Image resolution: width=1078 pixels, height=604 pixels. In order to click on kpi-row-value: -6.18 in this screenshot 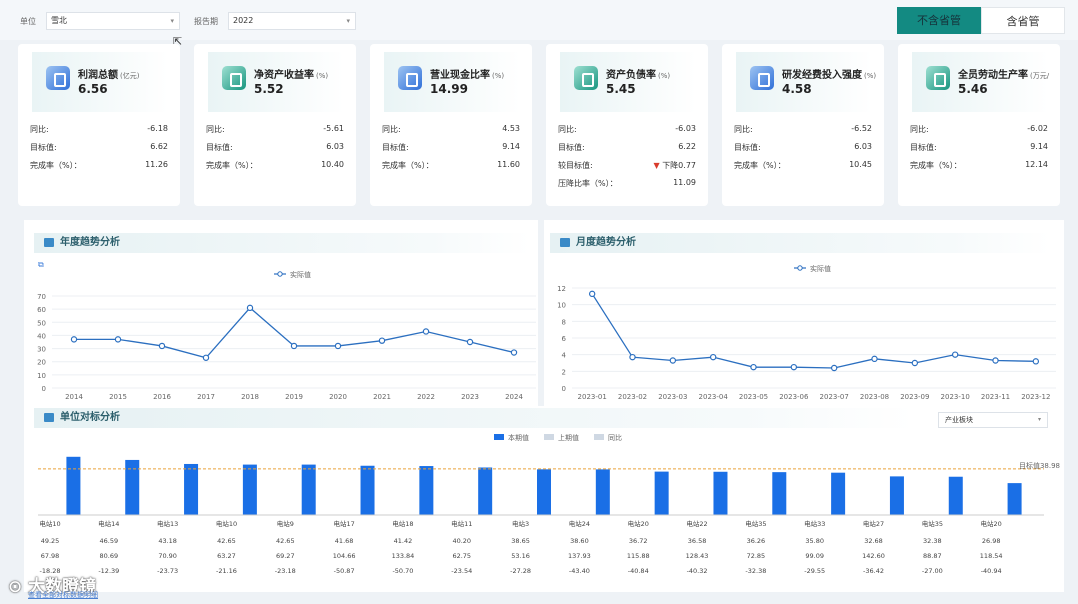, I will do `click(157, 128)`.